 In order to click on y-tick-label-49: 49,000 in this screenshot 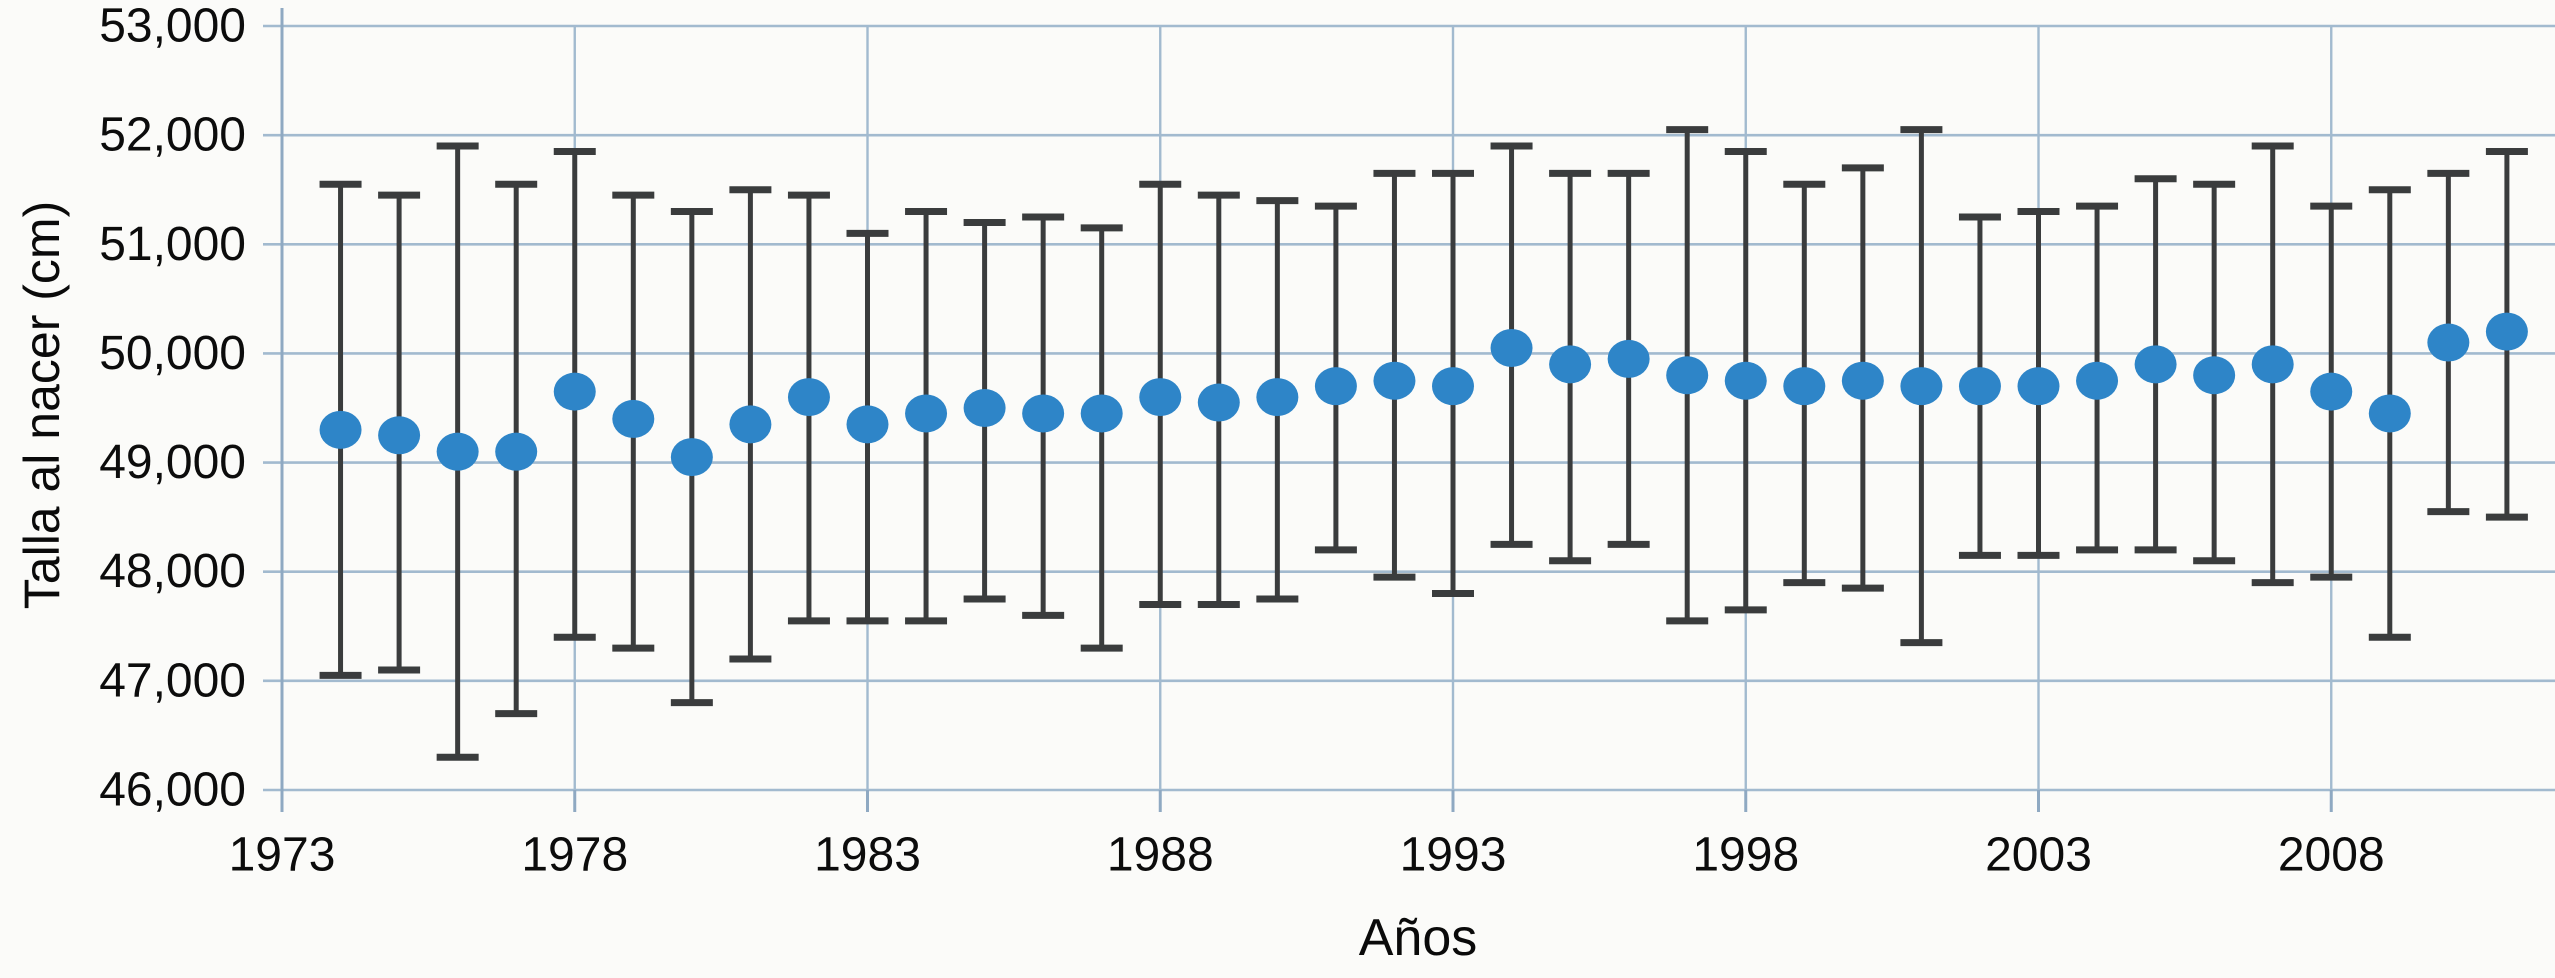, I will do `click(172, 462)`.